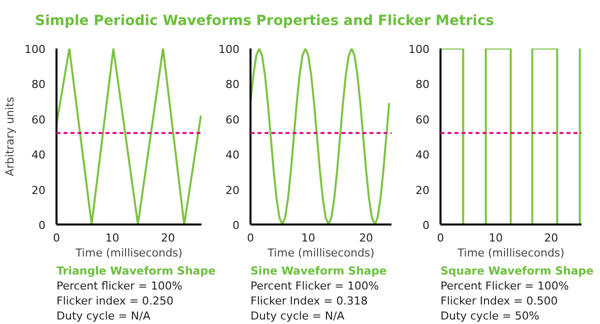 The height and width of the screenshot is (324, 600). I want to click on text: Flicker Index = 0.500, so click(499, 301).